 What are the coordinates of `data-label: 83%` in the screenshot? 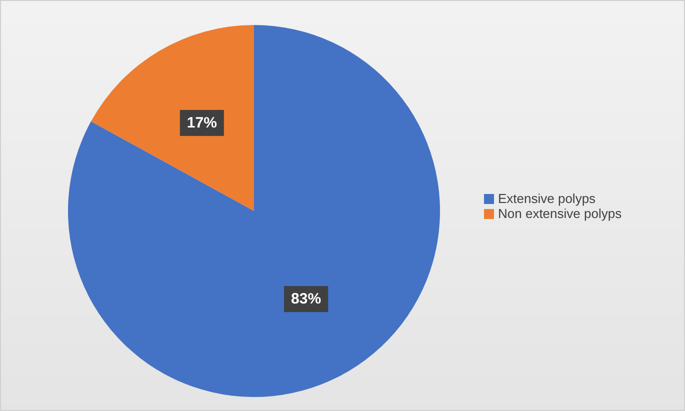 It's located at (306, 299).